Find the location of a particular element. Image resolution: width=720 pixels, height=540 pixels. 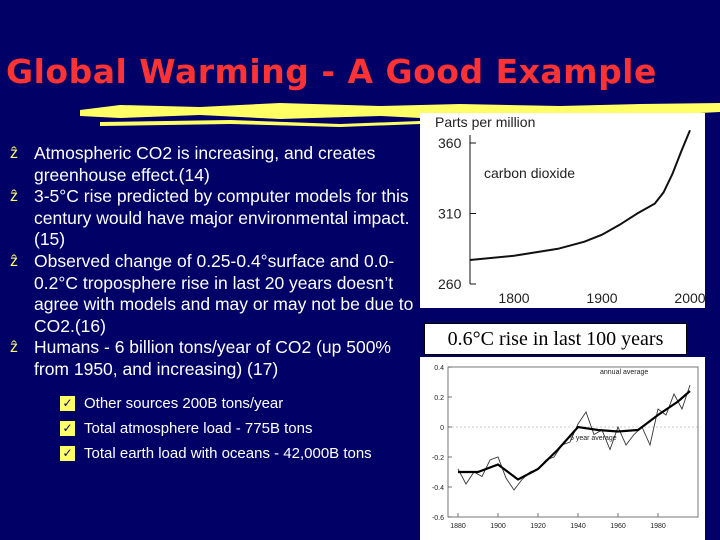

sub-bullet-text: Other sources 200B tons/year is located at coordinates (184, 403).